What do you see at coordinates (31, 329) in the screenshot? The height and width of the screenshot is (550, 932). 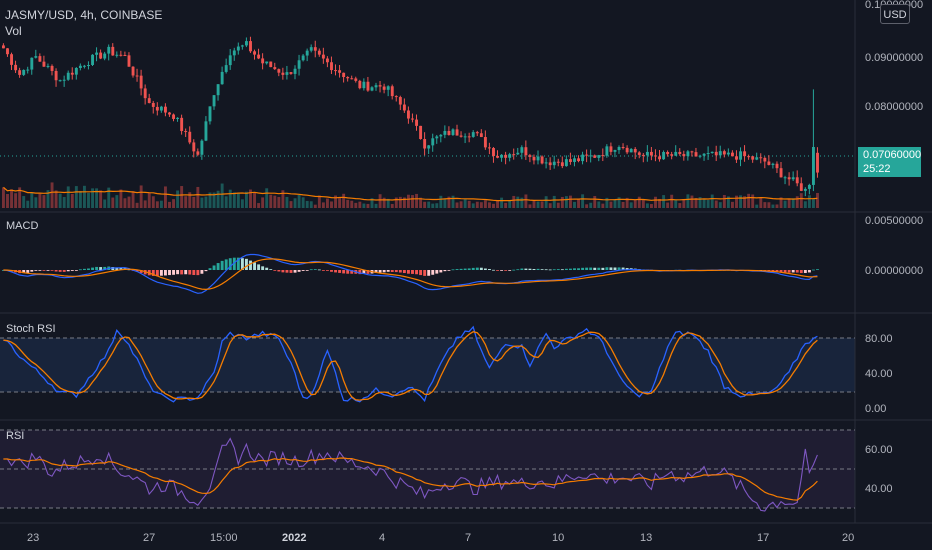 I see `stoch-pane-label: Stoch RSI` at bounding box center [31, 329].